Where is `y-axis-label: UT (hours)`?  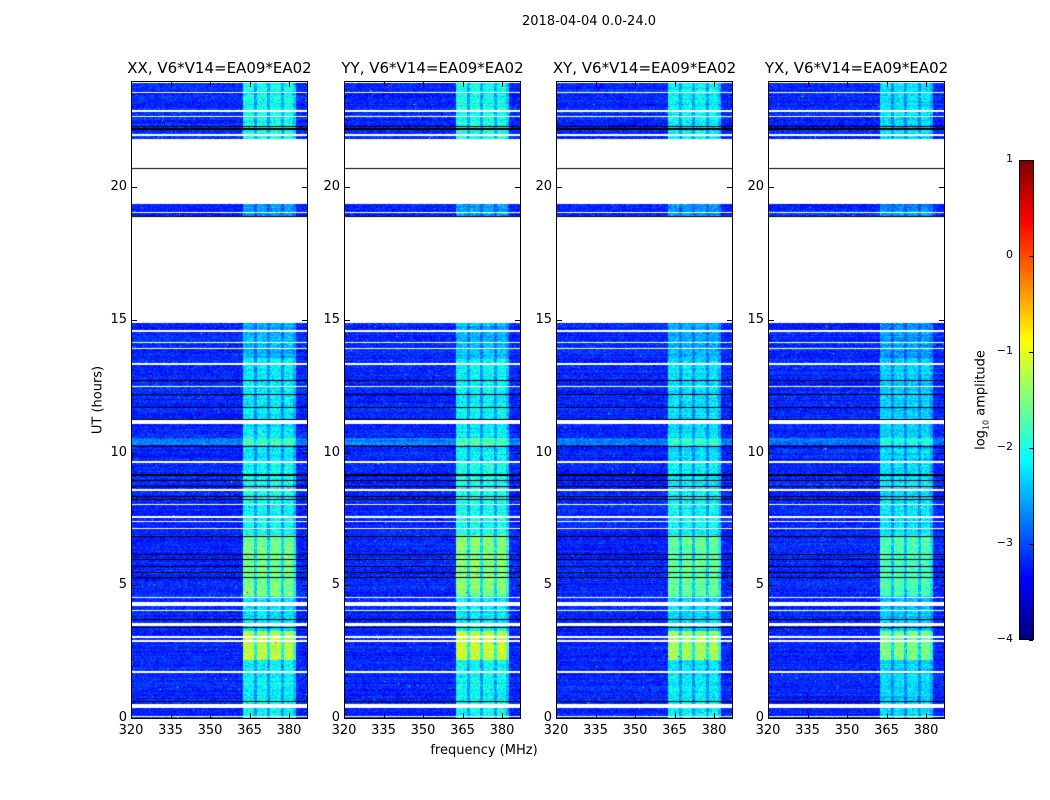
y-axis-label: UT (hours) is located at coordinates (98, 400).